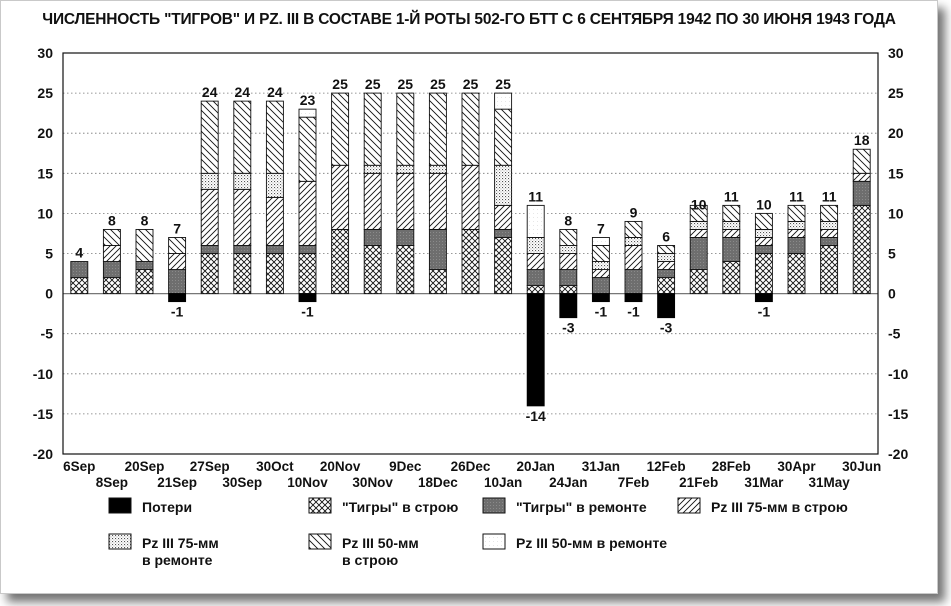  Describe the element at coordinates (764, 204) in the screenshot. I see `bar-total-label: 10` at that location.